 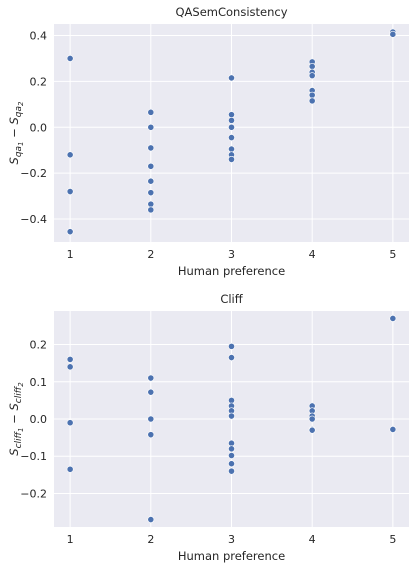 What do you see at coordinates (16, 133) in the screenshot?
I see `y-axis-label: Sqa1 − Sqa2` at bounding box center [16, 133].